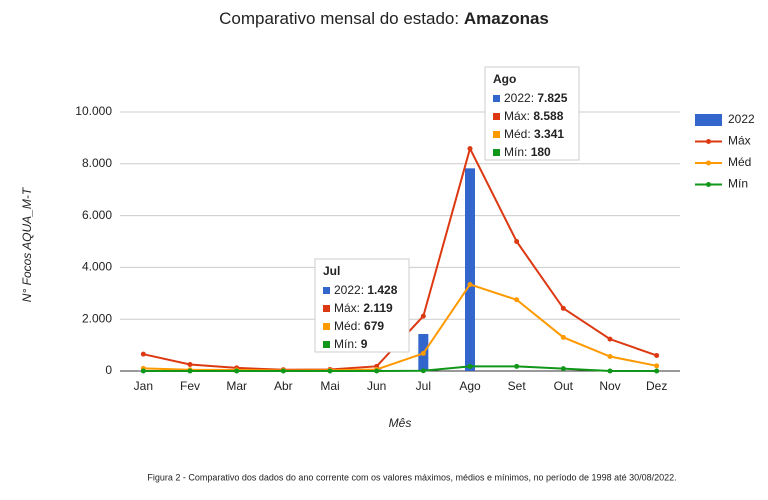 This screenshot has width=768, height=500. What do you see at coordinates (738, 184) in the screenshot?
I see `legend-label: Mín` at bounding box center [738, 184].